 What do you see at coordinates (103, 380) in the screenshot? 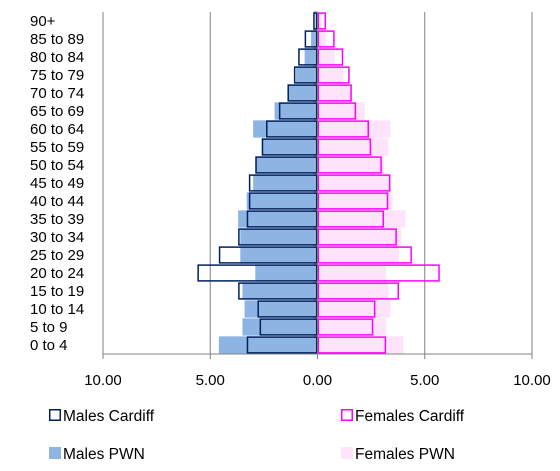
I see `x-tick-label-0: 10.00` at bounding box center [103, 380].